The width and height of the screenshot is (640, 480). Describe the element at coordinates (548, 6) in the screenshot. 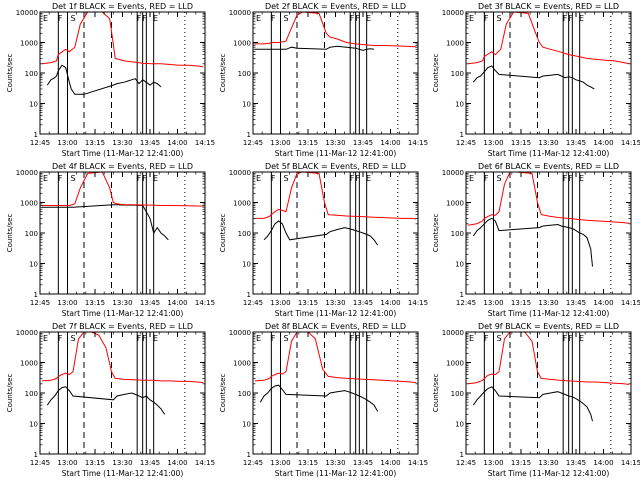

I see `panel-title: Det 3f BLACK = Events, RED = LLD` at that location.